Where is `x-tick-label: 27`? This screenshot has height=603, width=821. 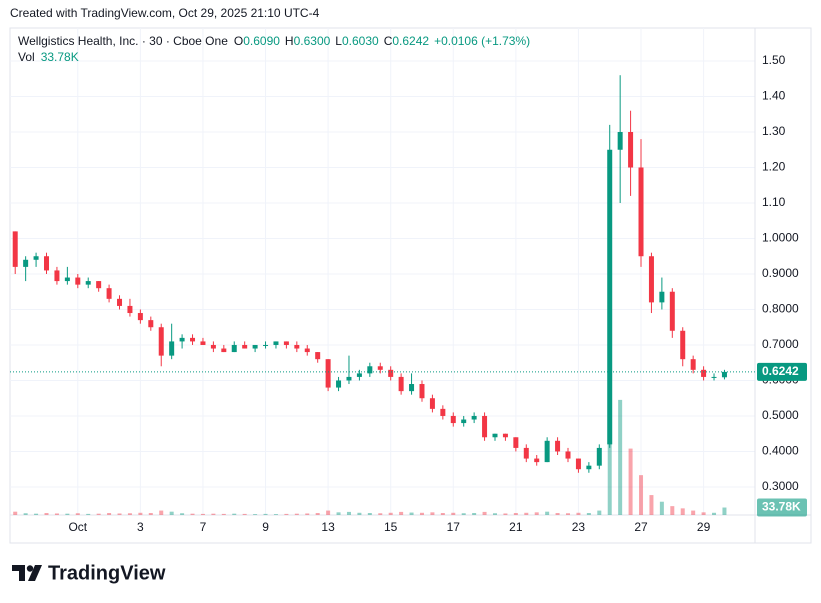
x-tick-label: 27 is located at coordinates (641, 527).